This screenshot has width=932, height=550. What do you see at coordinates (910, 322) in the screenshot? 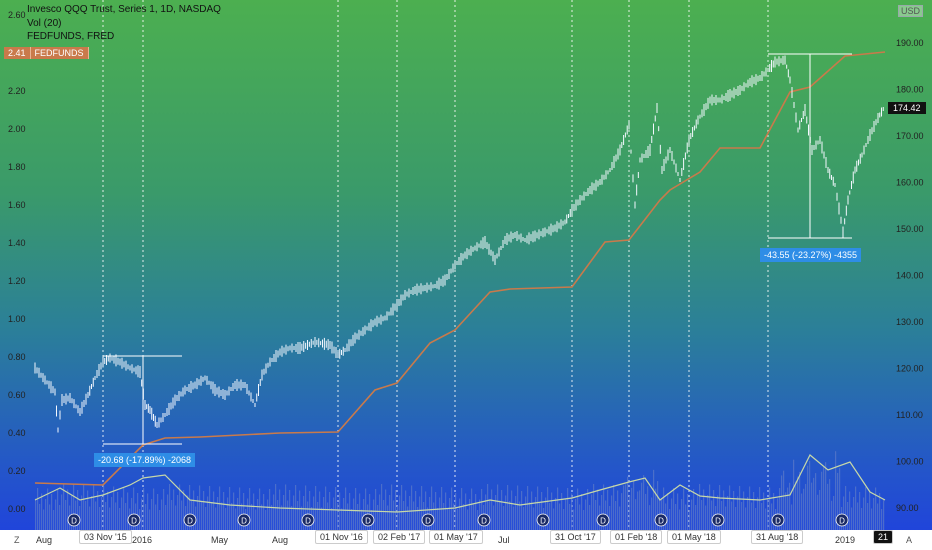
I see `right-axis-label: 130.00` at bounding box center [910, 322].